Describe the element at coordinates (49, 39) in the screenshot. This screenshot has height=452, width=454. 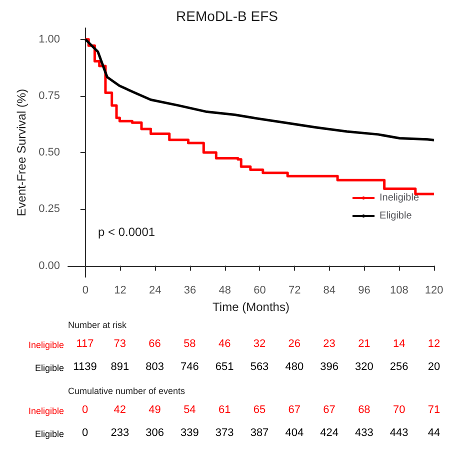
I see `y-tick-label: 1.00` at that location.